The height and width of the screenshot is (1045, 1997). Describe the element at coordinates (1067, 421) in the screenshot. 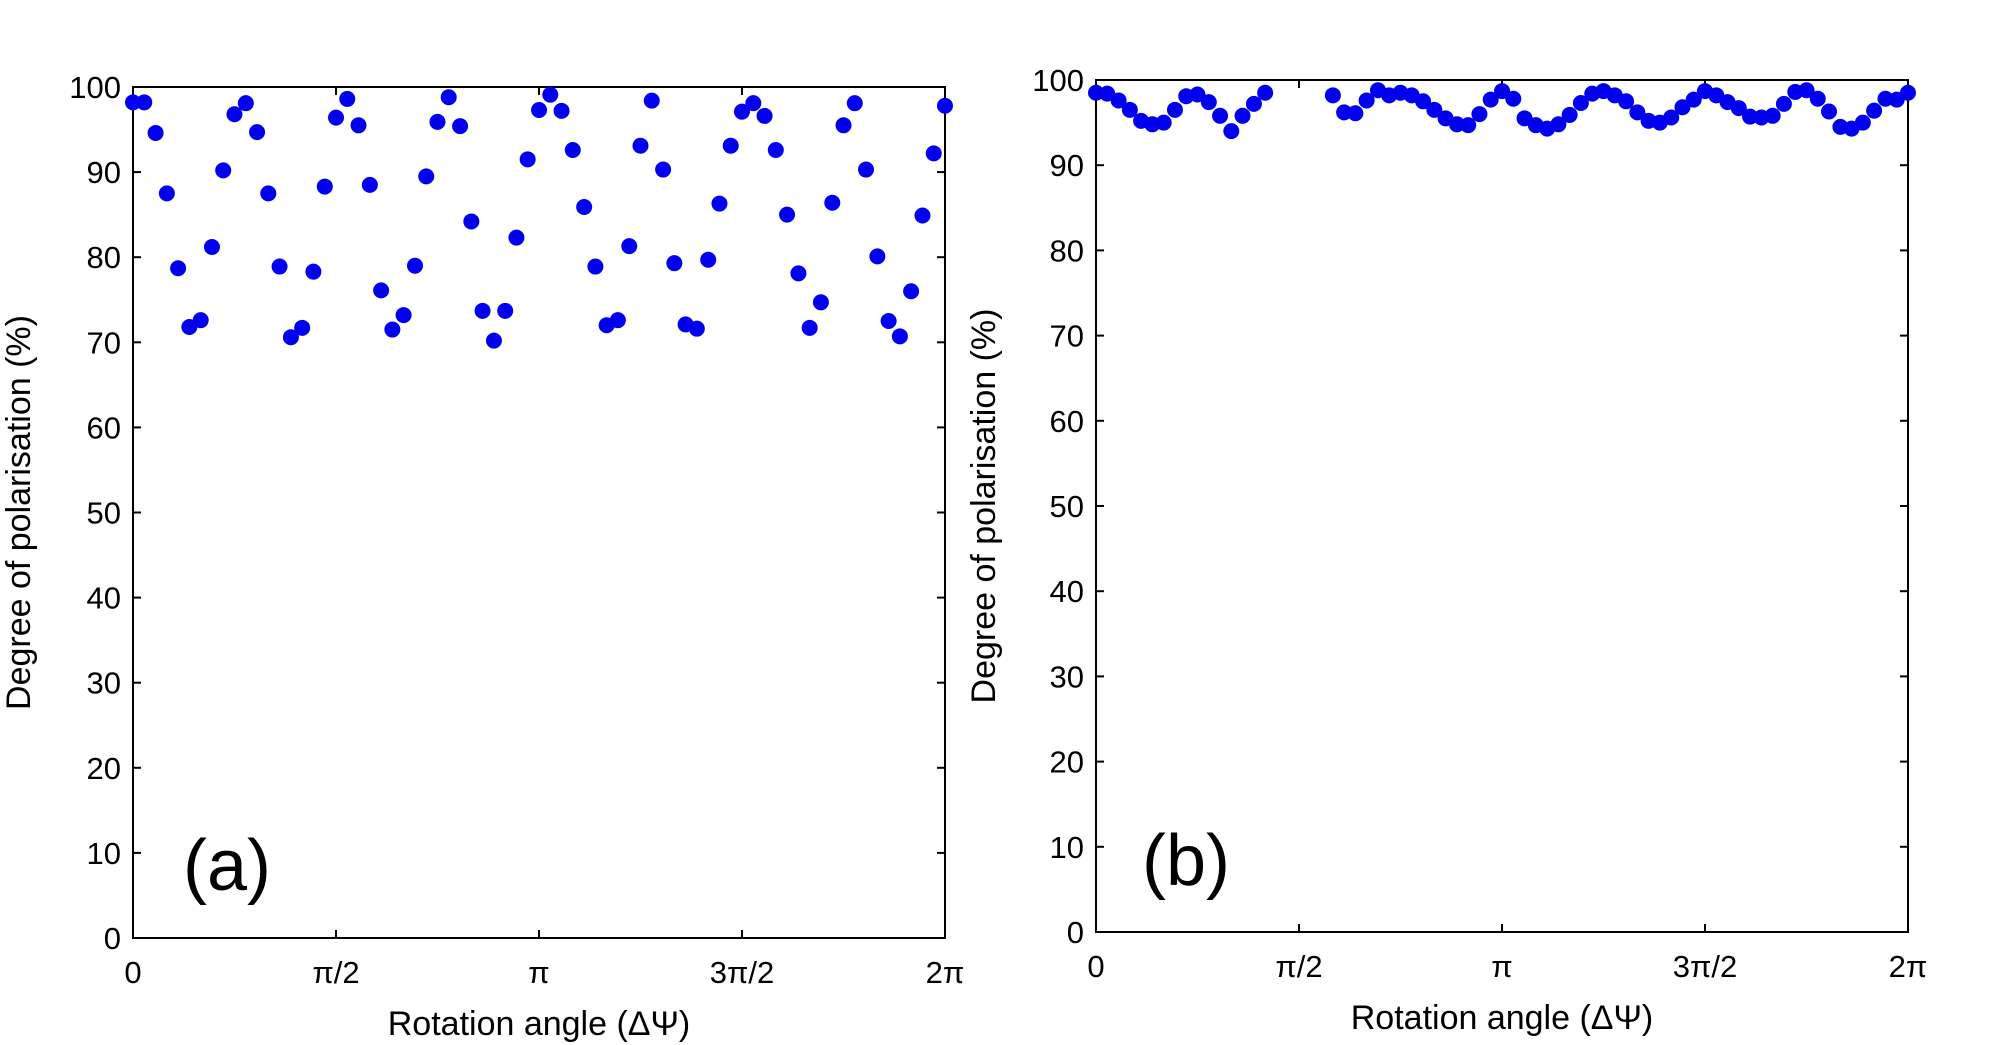

I see `y-tick-label: 60` at that location.